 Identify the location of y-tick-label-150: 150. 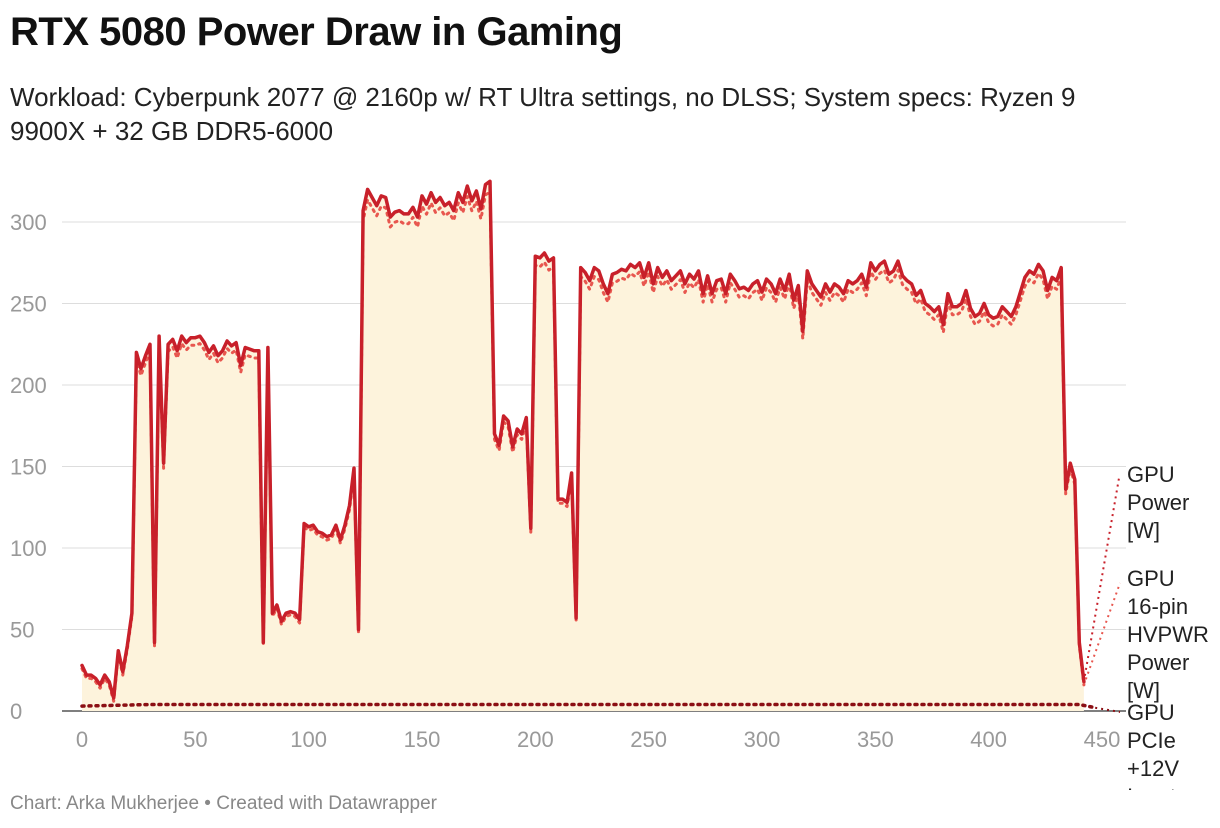
(28, 467).